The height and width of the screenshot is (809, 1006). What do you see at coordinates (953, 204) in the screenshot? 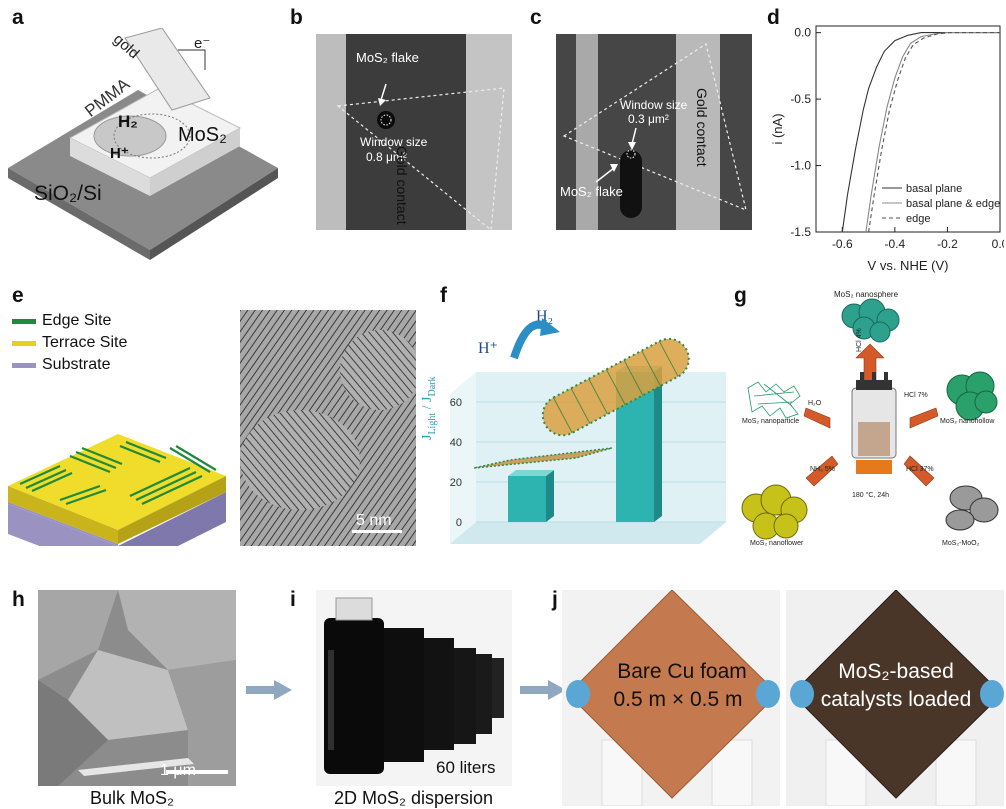
I see `legend-label: basal plane & edge` at bounding box center [953, 204].